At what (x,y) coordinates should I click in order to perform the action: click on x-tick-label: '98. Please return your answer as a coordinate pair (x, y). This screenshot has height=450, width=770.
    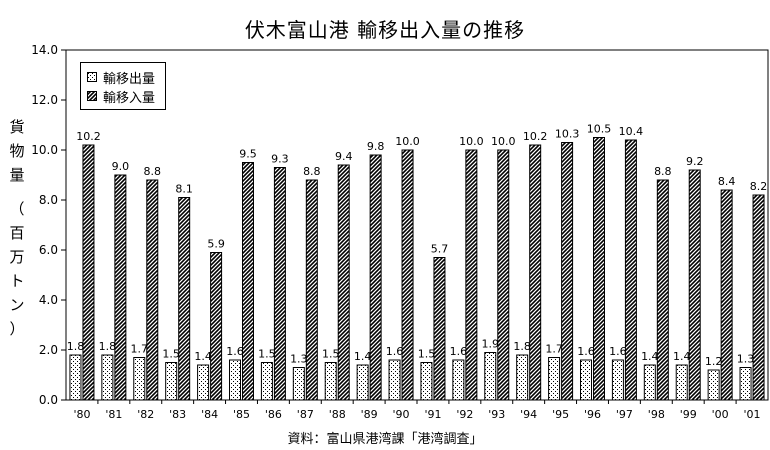
    Looking at the image, I should click on (656, 414).